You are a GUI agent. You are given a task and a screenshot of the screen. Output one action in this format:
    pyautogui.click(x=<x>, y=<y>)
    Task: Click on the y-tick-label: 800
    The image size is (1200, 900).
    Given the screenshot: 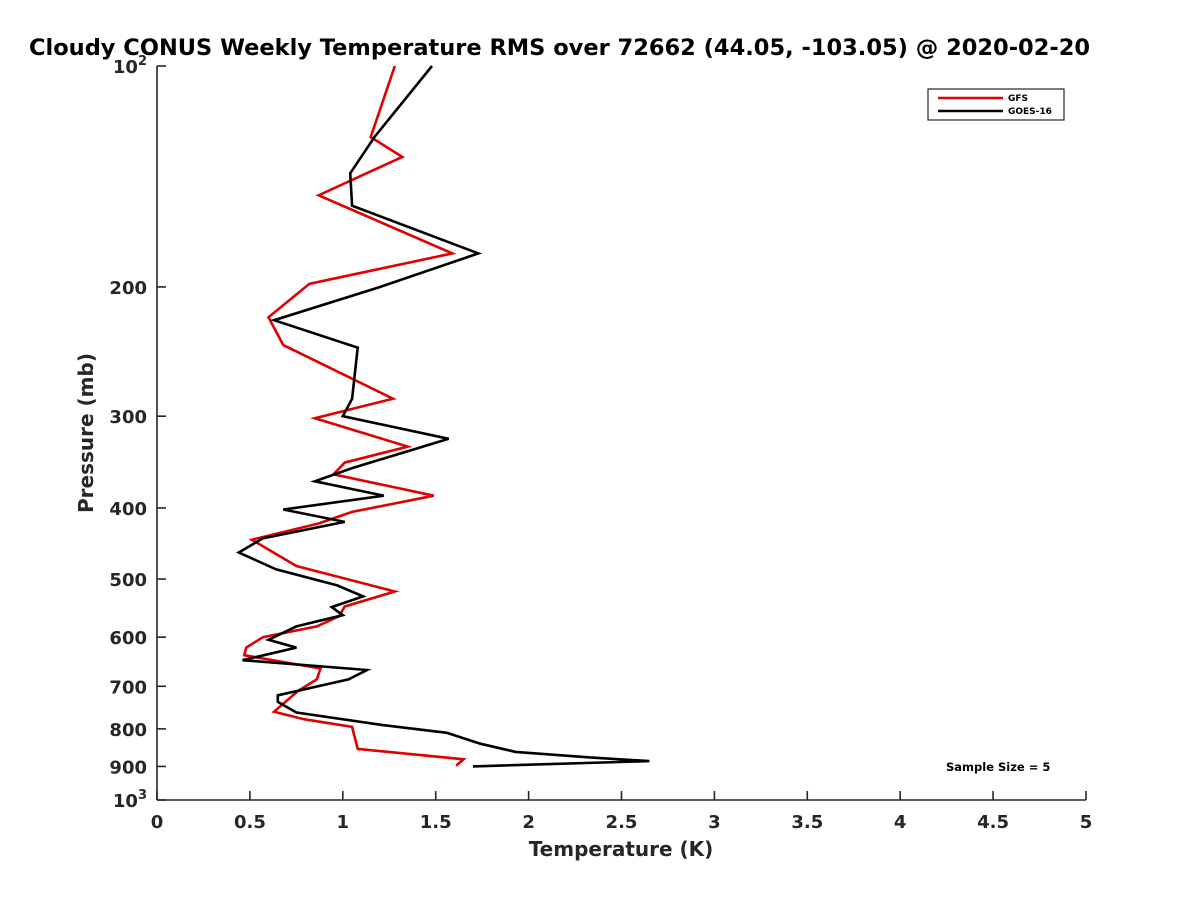 What is the action you would take?
    pyautogui.click(x=128, y=730)
    